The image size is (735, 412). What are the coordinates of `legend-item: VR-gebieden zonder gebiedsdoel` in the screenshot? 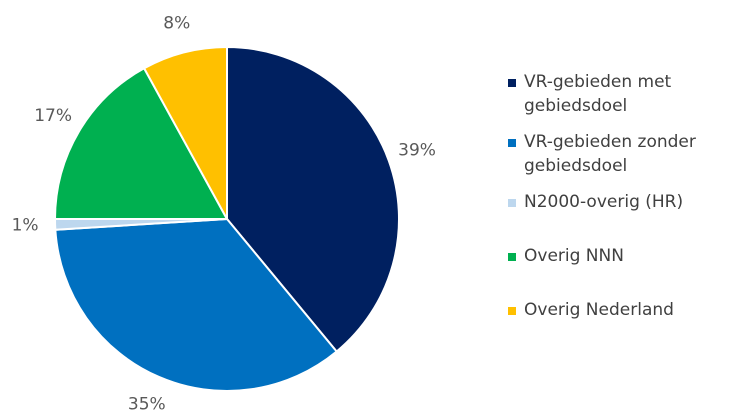 It's located at (620, 154).